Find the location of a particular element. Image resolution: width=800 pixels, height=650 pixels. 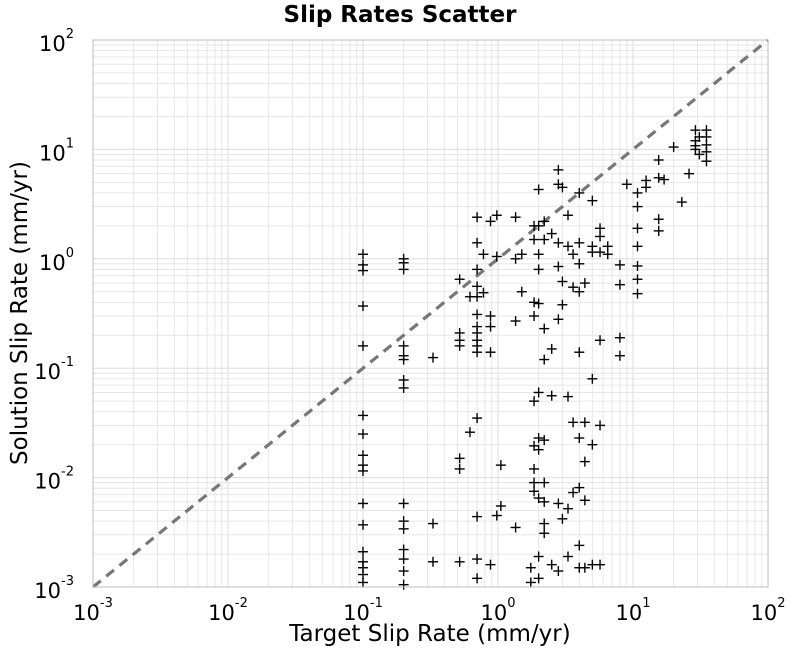

y-tick-label: 10⁻¹ is located at coordinates (54, 369).